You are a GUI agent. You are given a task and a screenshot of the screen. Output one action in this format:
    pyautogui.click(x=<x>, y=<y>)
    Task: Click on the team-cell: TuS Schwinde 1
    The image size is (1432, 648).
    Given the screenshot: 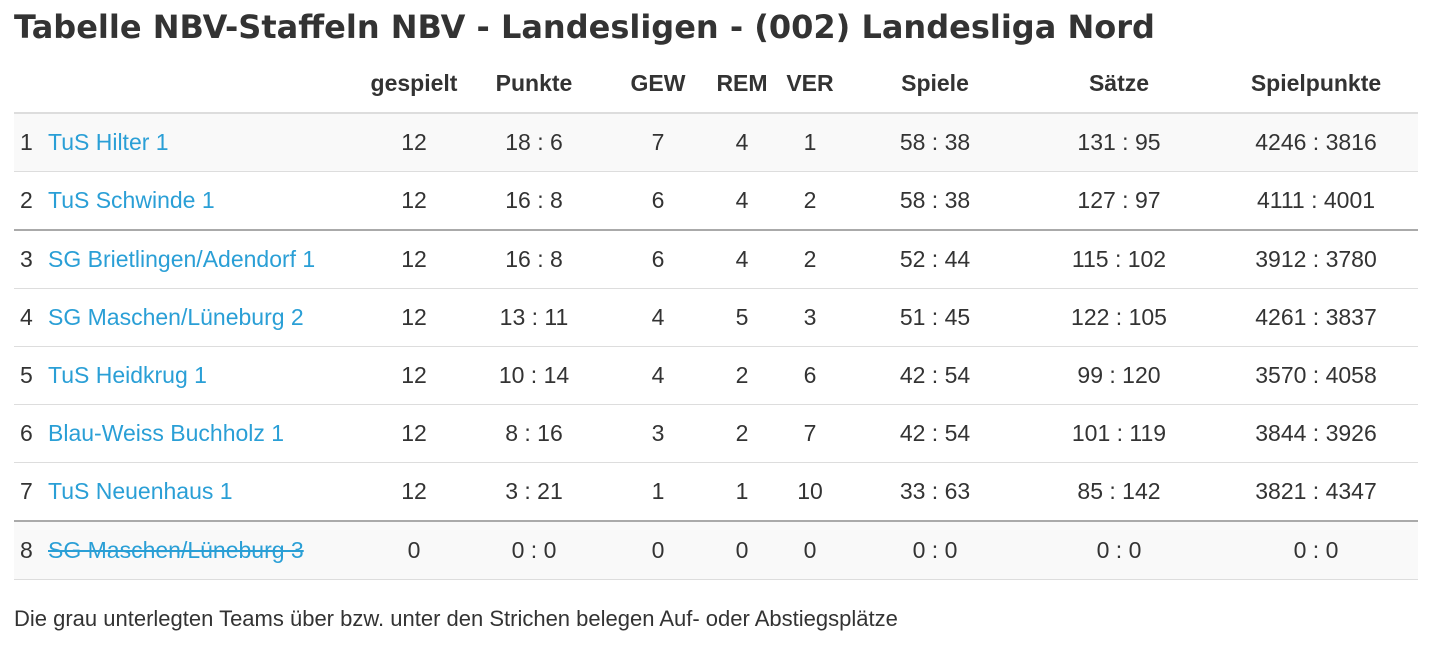 What is the action you would take?
    pyautogui.click(x=207, y=201)
    